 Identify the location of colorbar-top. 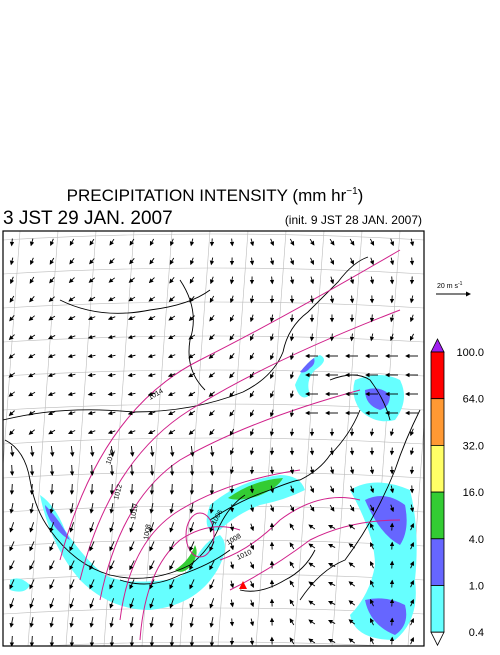
(437, 345).